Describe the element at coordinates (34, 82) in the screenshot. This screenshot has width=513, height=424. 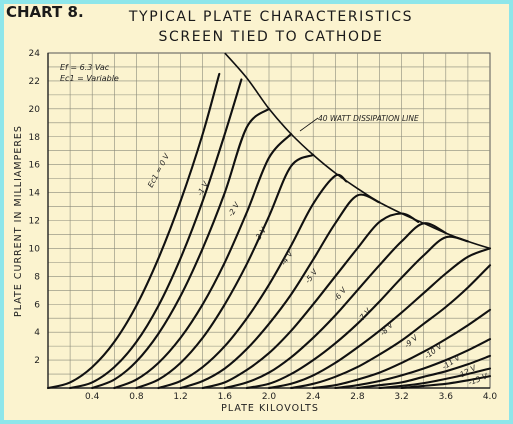
I see `y-tick-label: 22` at that location.